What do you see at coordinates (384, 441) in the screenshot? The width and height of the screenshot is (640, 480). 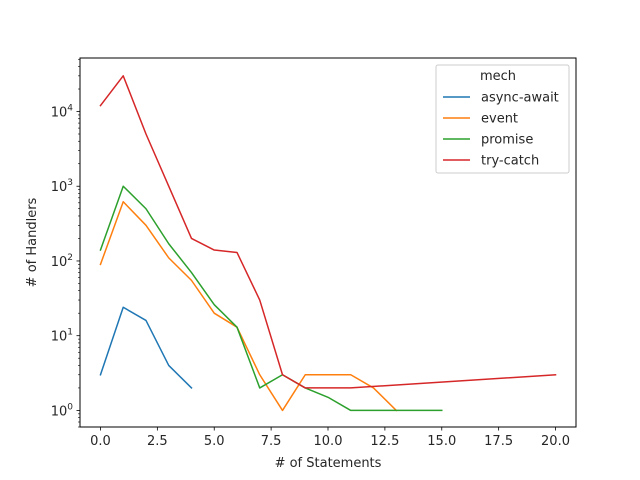 I see `x-tick-label: 12.5` at bounding box center [384, 441].